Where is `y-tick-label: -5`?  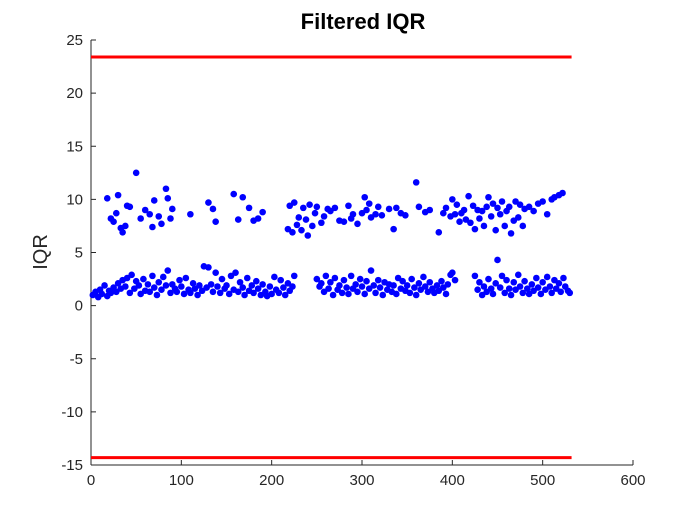 y-tick-label: -5 is located at coordinates (76, 359).